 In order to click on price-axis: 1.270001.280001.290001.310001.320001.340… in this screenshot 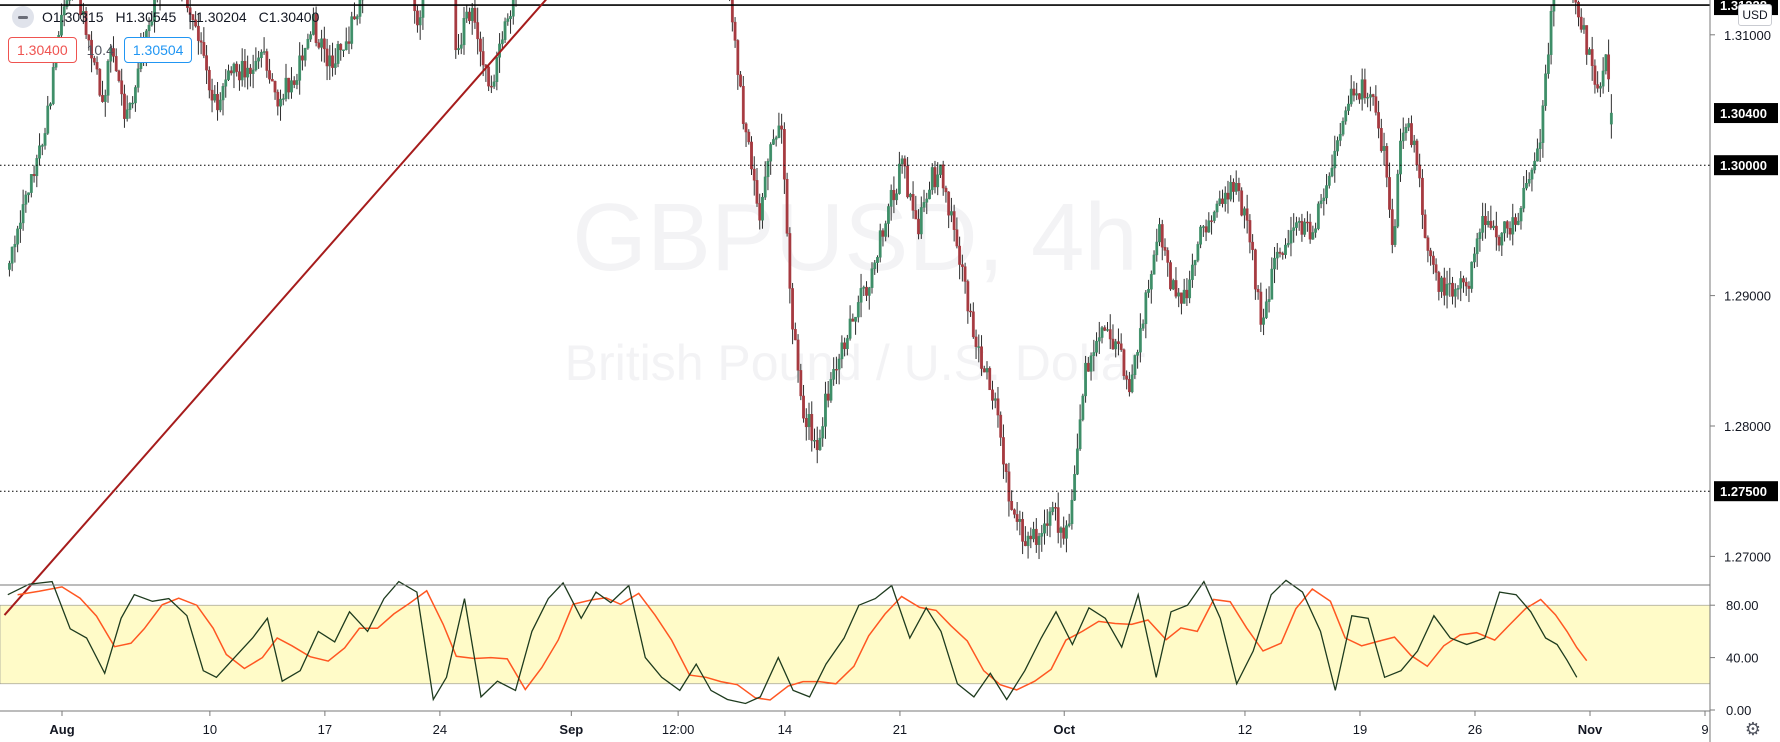, I will do `click(1740, 282)`.